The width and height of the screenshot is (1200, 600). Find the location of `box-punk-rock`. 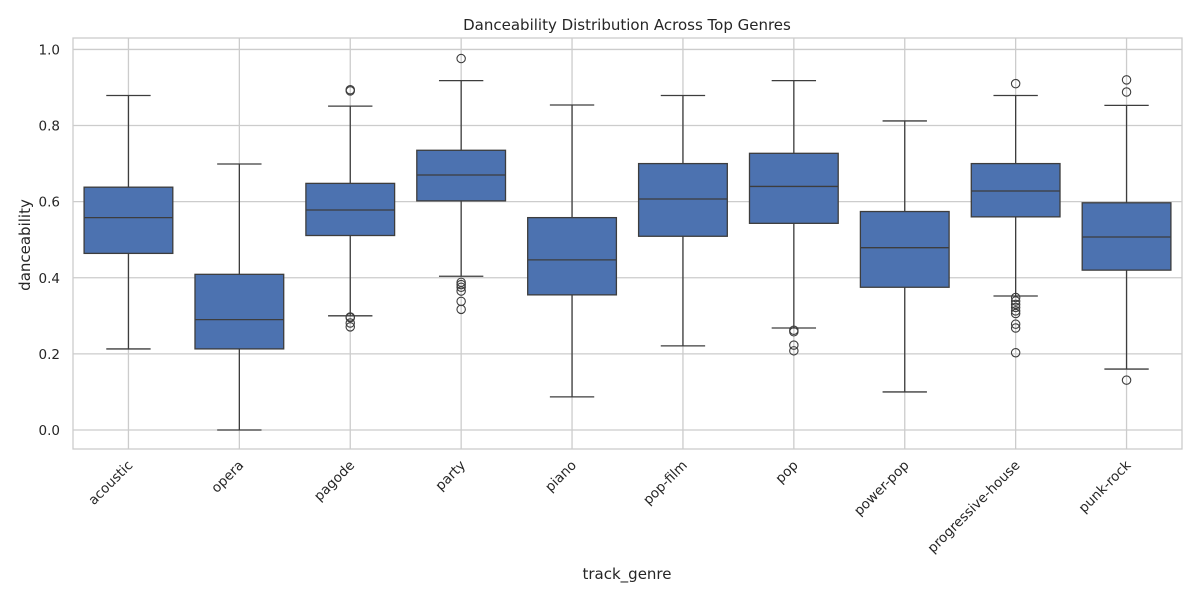

box-punk-rock is located at coordinates (1126, 230).